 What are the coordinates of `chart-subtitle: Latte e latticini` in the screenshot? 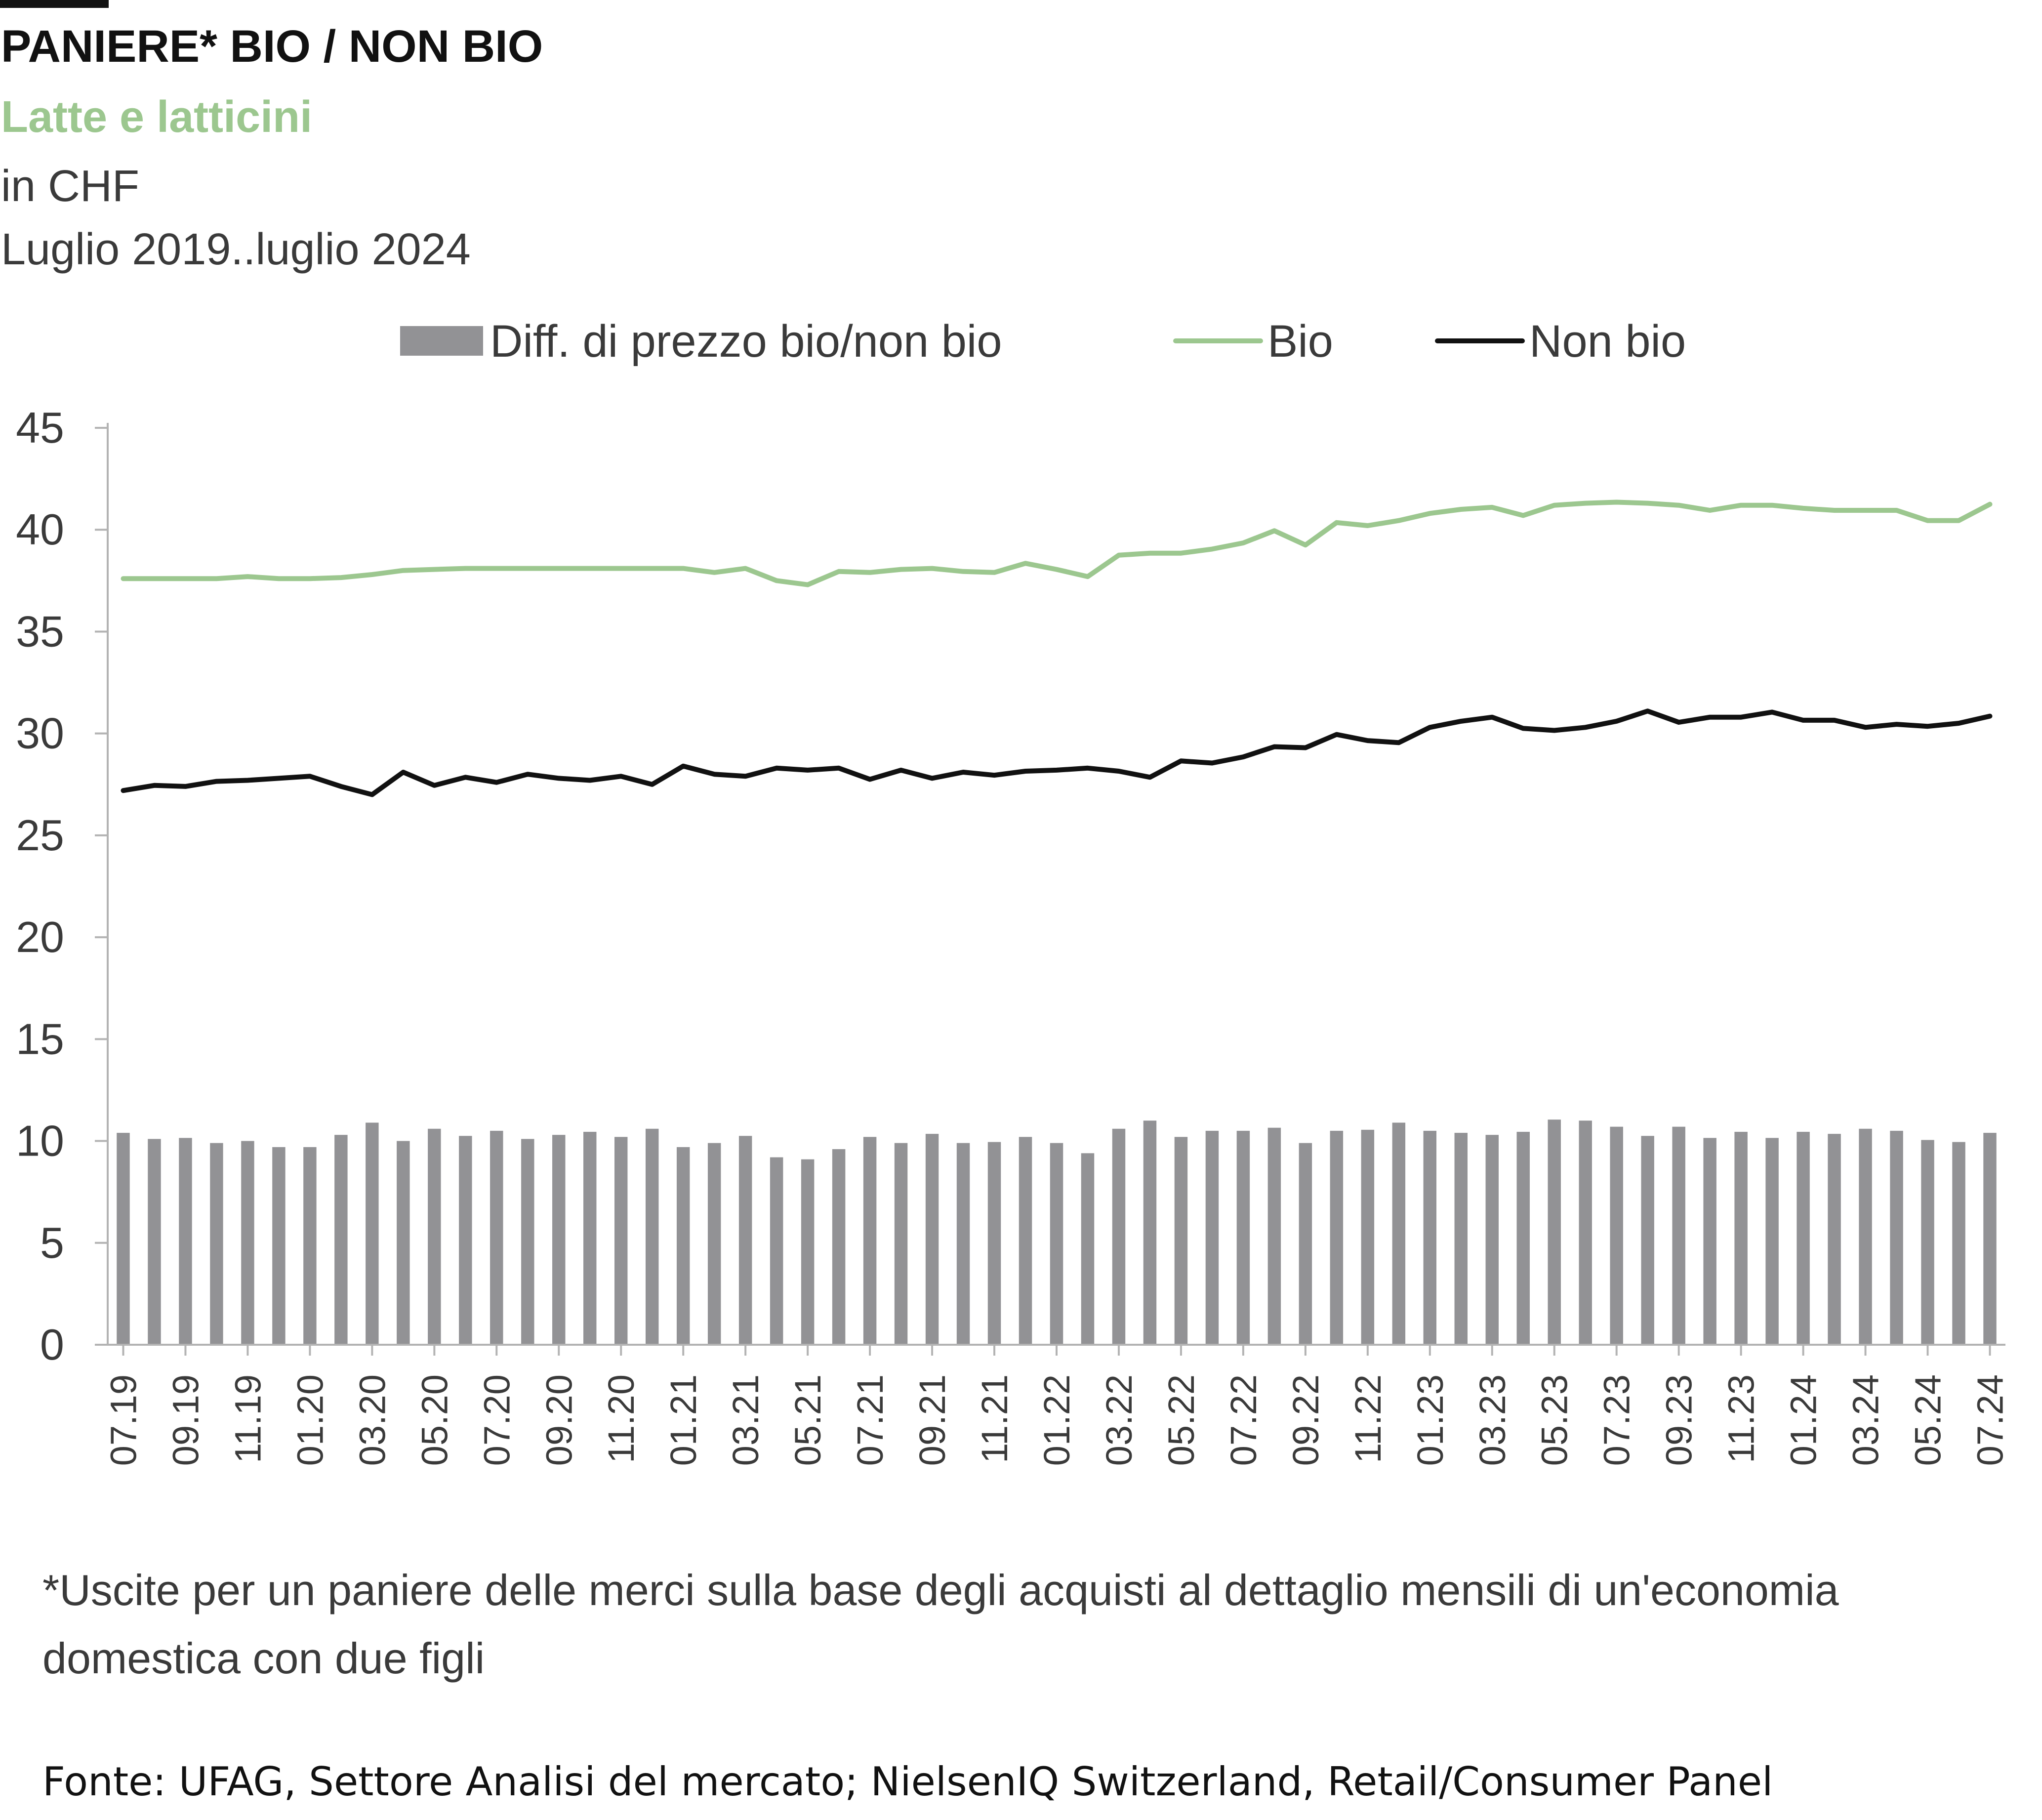 It's located at (157, 117).